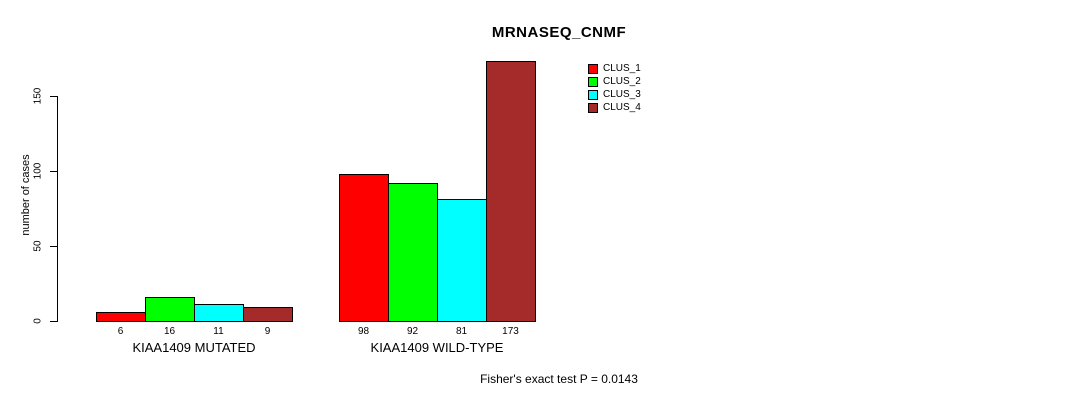 This screenshot has width=1090, height=400. What do you see at coordinates (364, 248) in the screenshot?
I see `bar-clus-1-kiaa1409-wild-type` at bounding box center [364, 248].